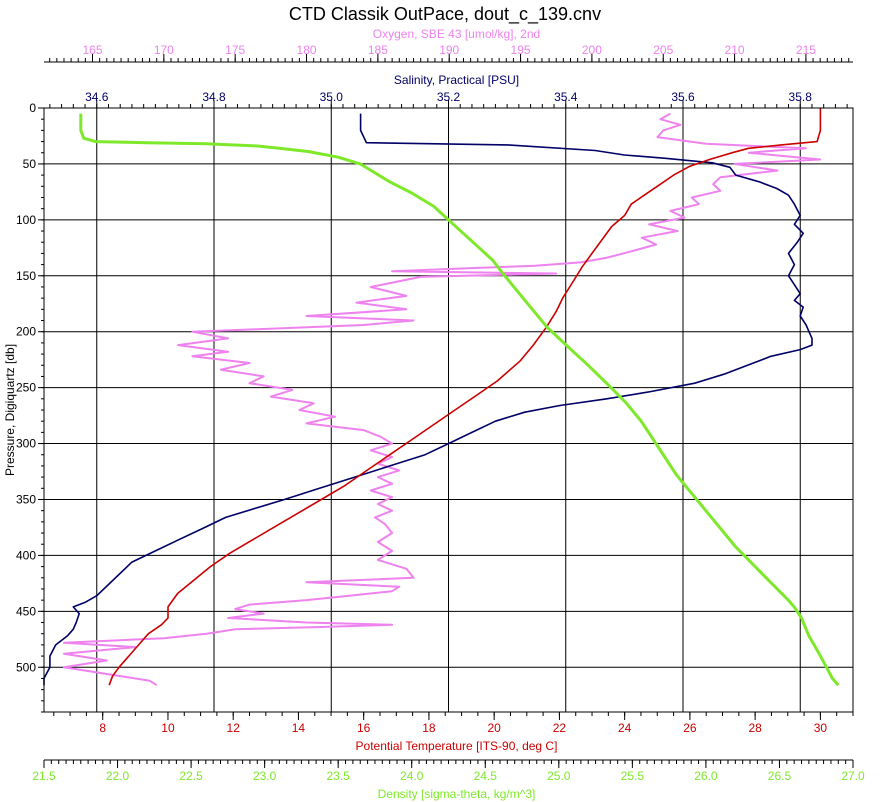 Image resolution: width=880 pixels, height=802 pixels. I want to click on tick-label-oxygen: 195, so click(521, 50).